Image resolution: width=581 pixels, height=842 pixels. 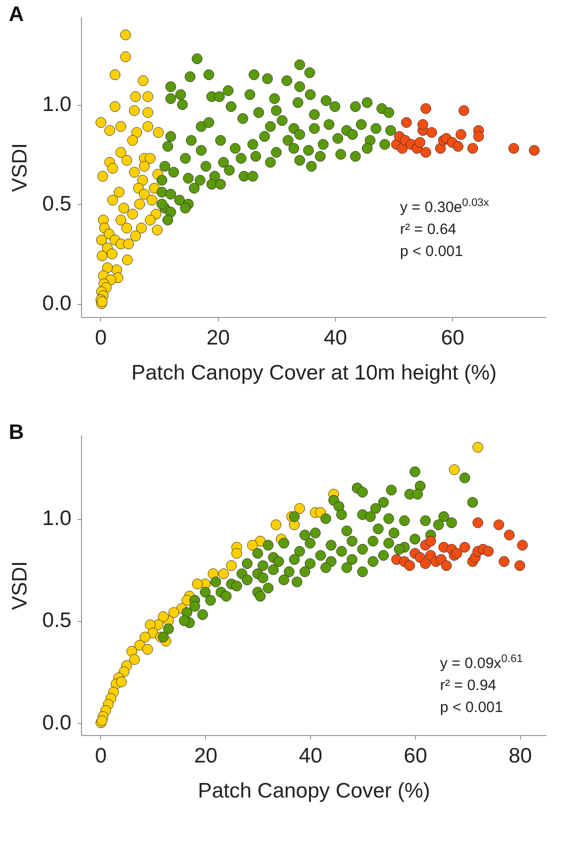 I want to click on x-tick-label: 80, so click(x=520, y=756).